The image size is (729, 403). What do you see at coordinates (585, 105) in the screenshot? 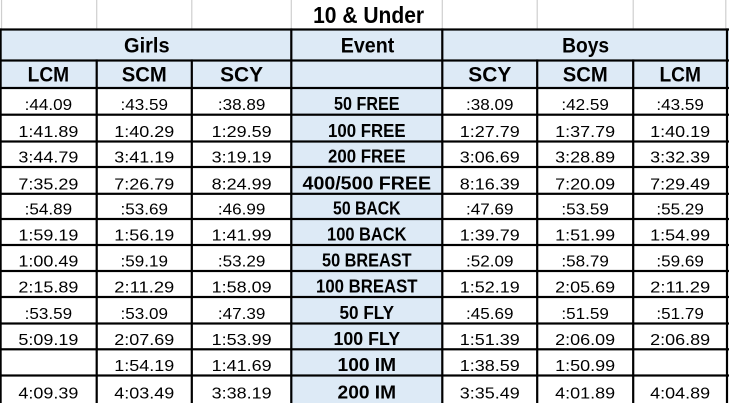
I see `svg-text: :42.59` at bounding box center [585, 105].